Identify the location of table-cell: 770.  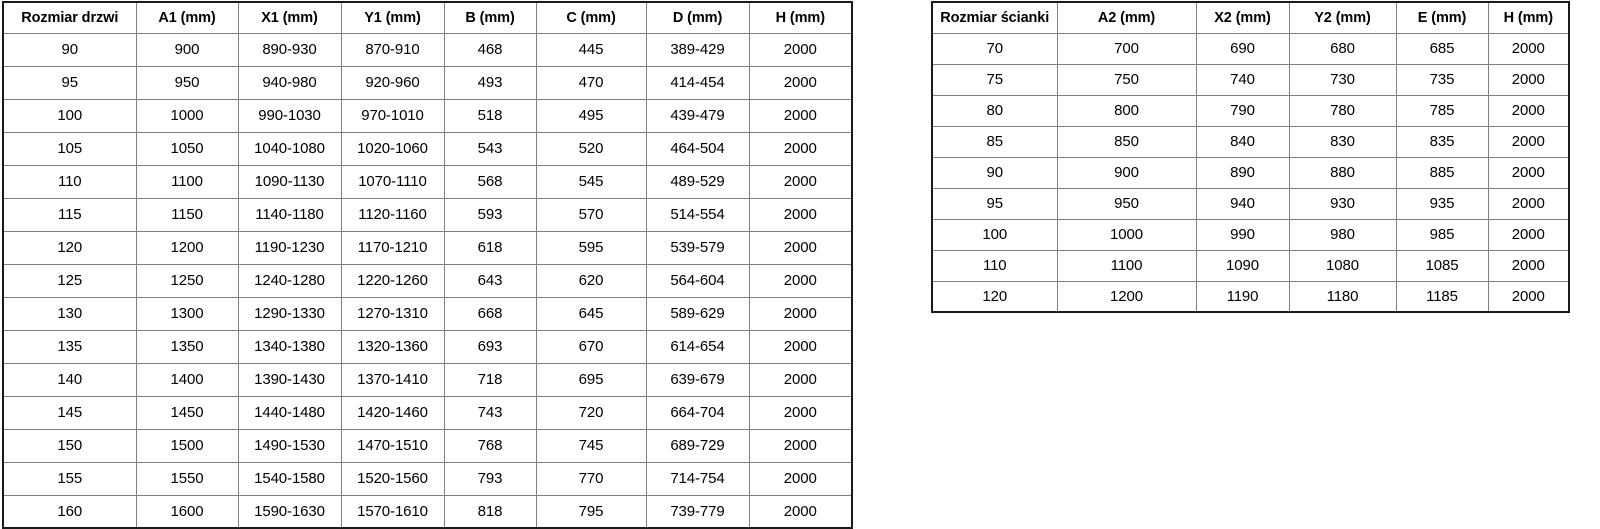
(591, 478).